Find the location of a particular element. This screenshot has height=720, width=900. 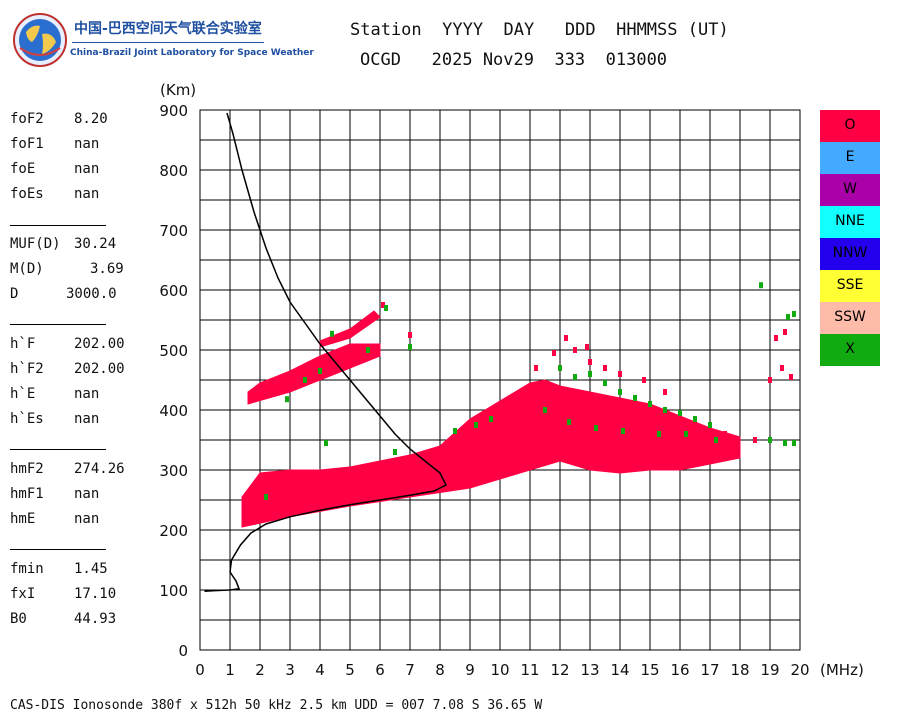

legend-item-nne: NNE is located at coordinates (850, 222).